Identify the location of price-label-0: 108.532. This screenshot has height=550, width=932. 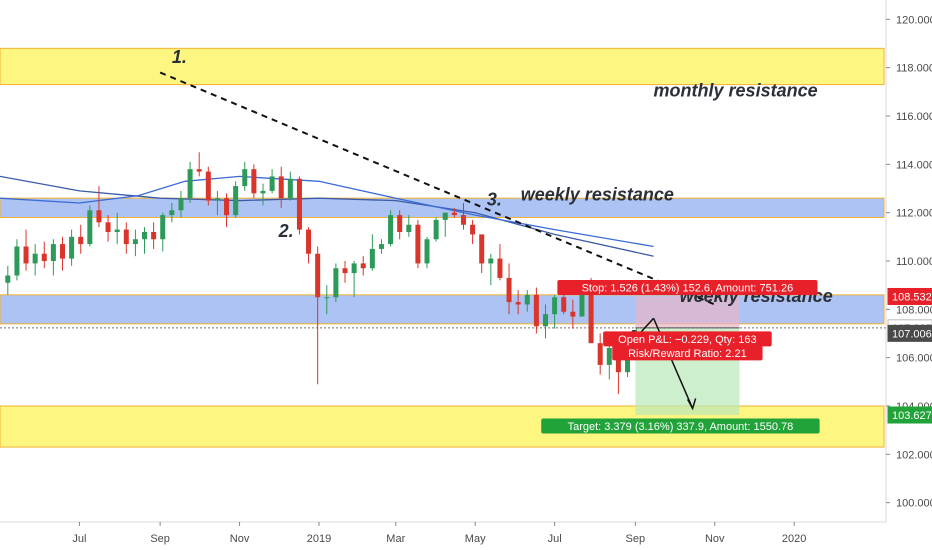
(912, 297).